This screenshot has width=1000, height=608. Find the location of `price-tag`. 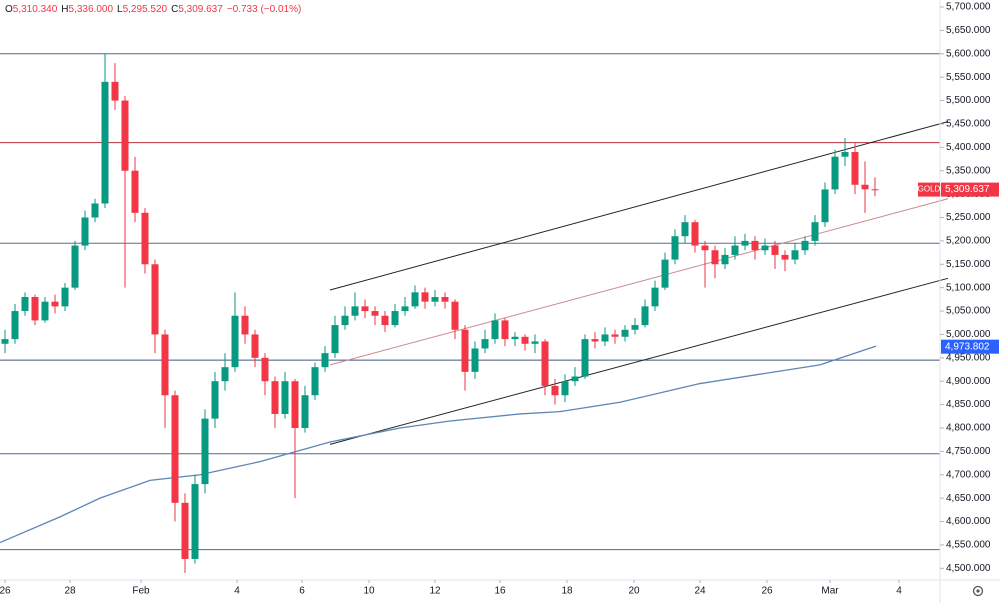

price-tag is located at coordinates (970, 189).